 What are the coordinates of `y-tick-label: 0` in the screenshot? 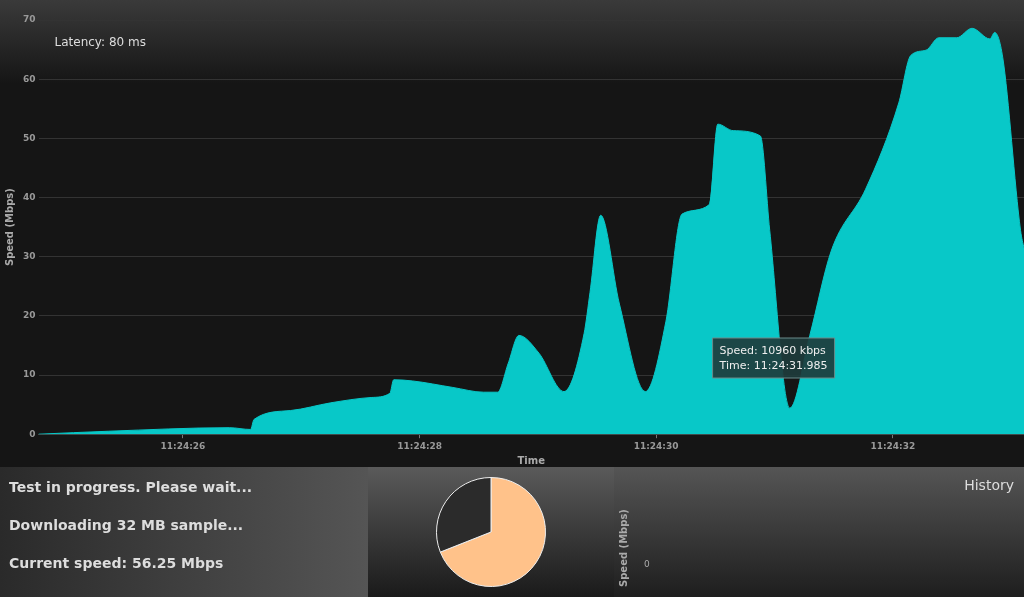 It's located at (32, 433).